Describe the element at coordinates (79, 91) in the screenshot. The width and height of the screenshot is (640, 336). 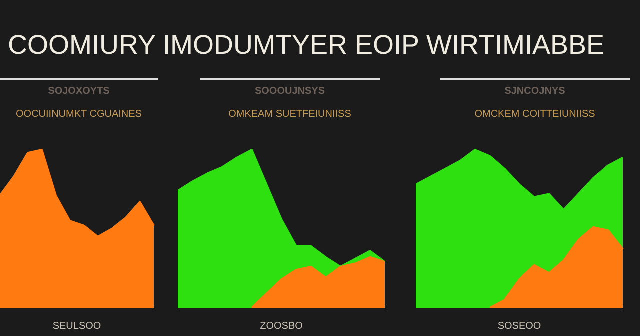
I see `chart-title: SOJOXOYTS` at that location.